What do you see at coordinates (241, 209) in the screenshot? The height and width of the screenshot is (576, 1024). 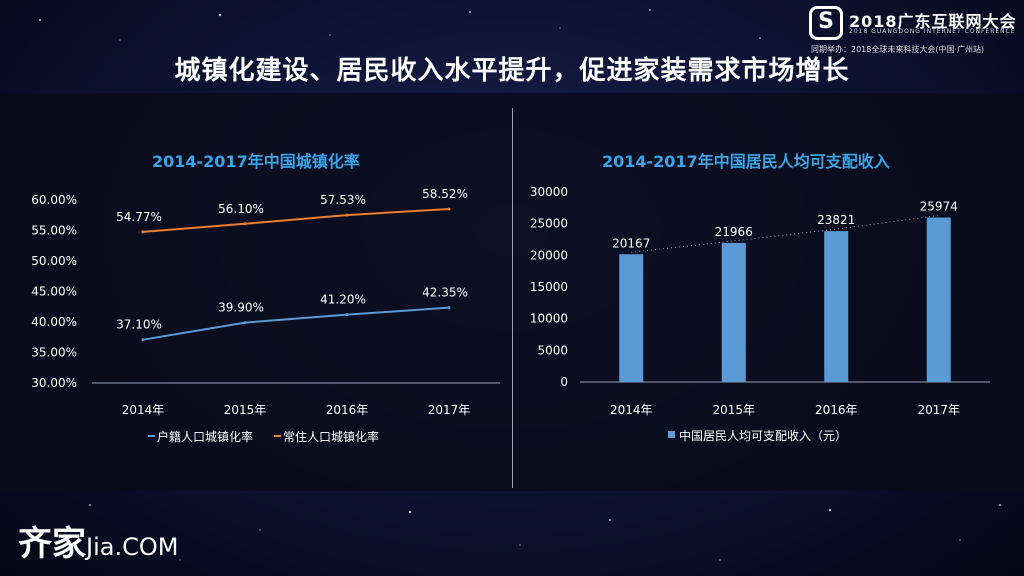 I see `data-label: 56.10%` at bounding box center [241, 209].